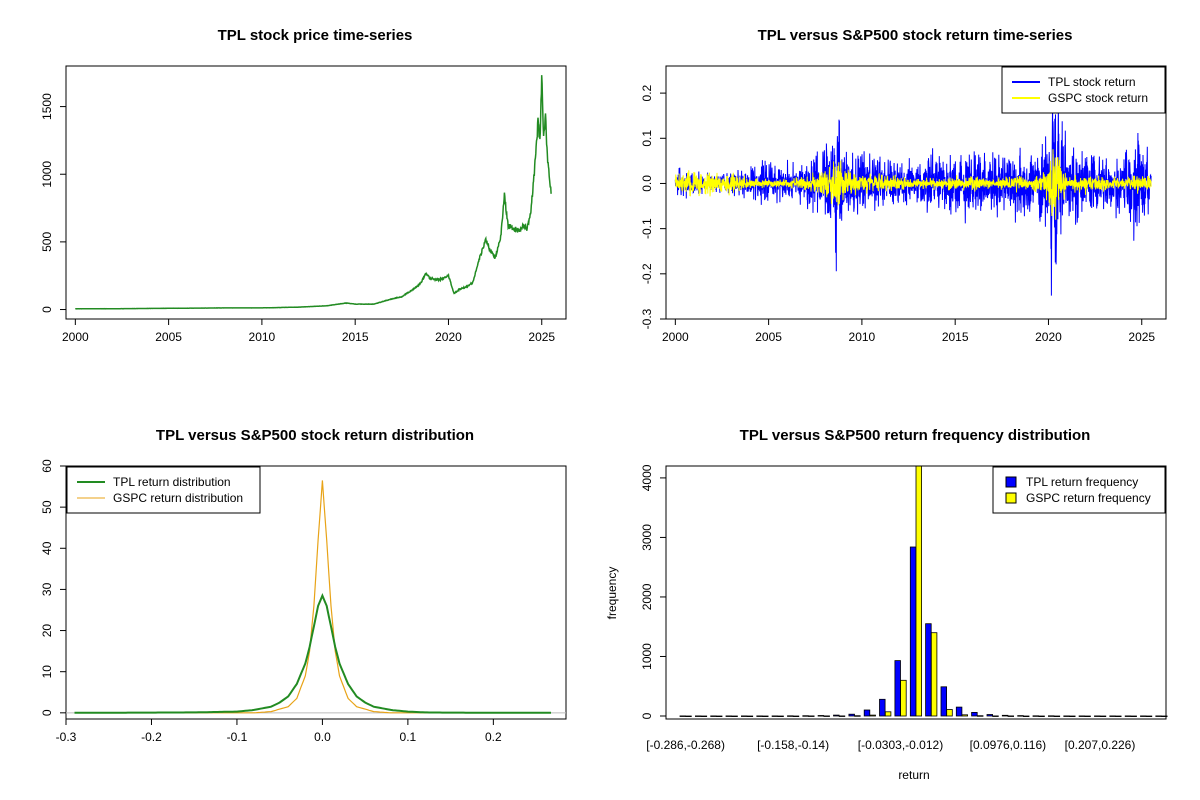 The height and width of the screenshot is (800, 1200). I want to click on legend-label-gspc: GSPC return distribution, so click(178, 498).